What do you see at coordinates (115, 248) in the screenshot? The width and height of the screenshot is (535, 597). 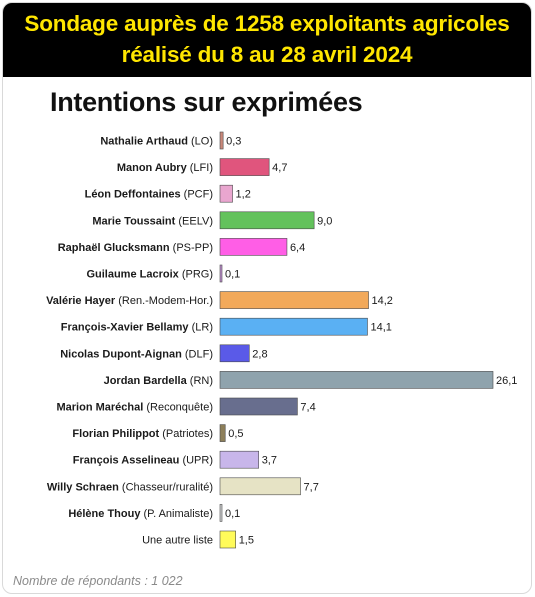 I see `candidate-name: Raphaël Glucksmann` at bounding box center [115, 248].